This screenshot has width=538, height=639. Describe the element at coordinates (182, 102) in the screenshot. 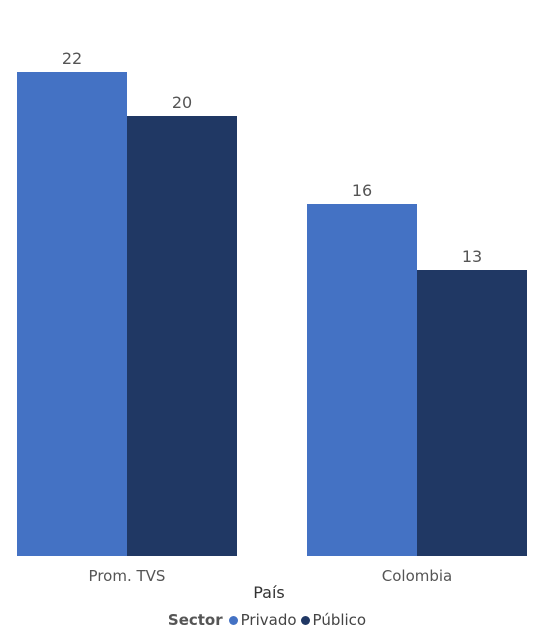

I see `data-label: 20` at that location.